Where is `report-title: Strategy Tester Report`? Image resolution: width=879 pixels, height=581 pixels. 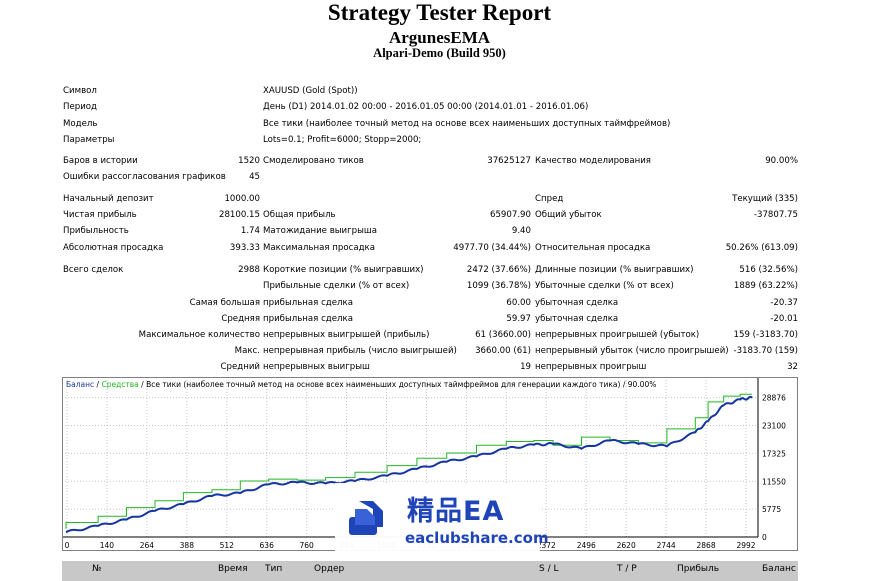 report-title: Strategy Tester Report is located at coordinates (439, 12).